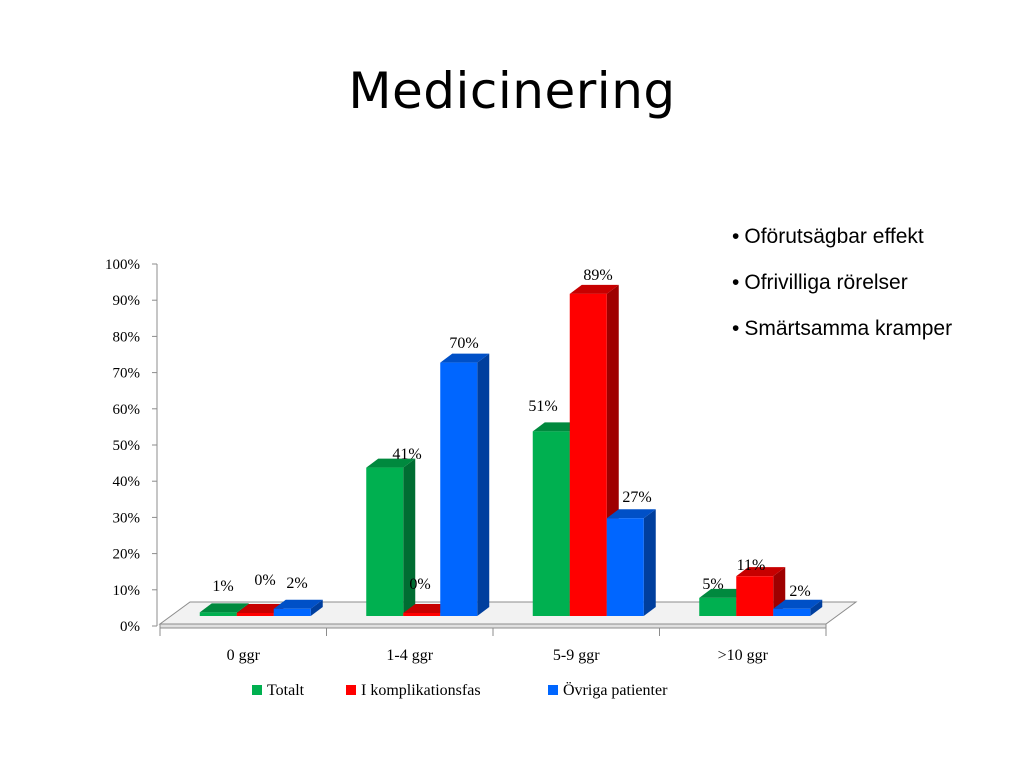  I want to click on bullet-item: Oförutsägbar effekt, so click(842, 247).